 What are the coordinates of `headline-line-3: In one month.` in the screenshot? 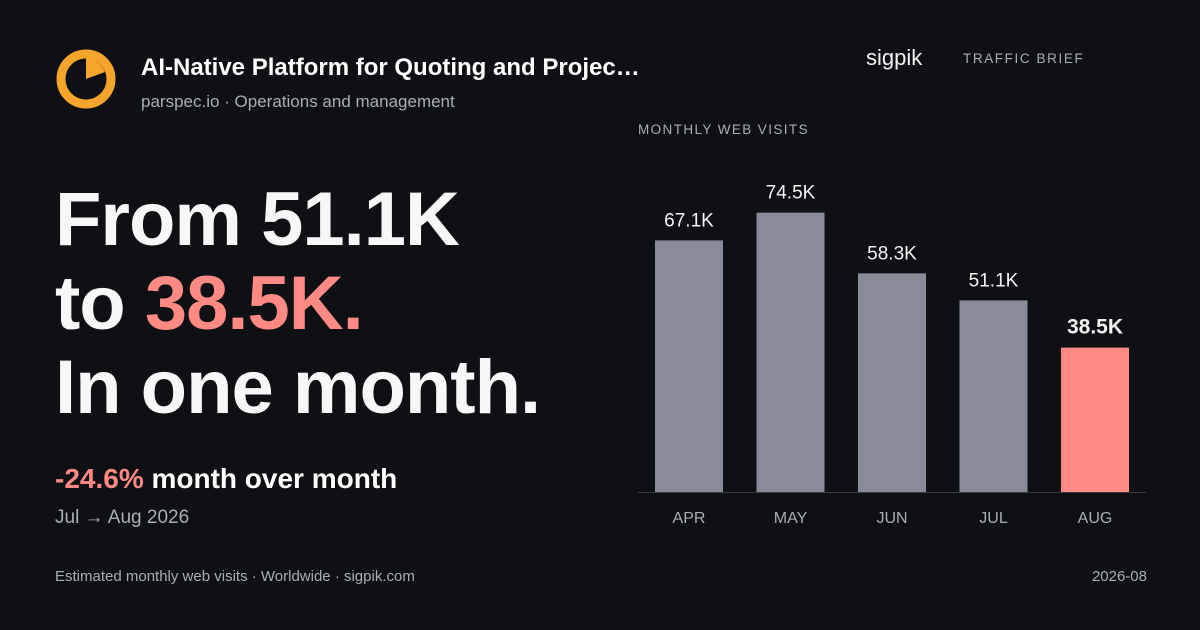 It's located at (298, 387).